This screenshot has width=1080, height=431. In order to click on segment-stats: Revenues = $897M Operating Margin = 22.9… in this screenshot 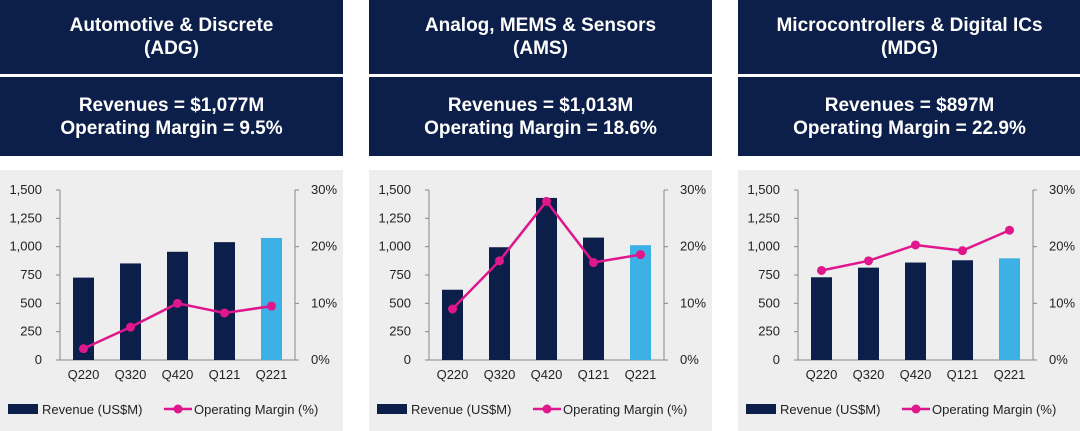, I will do `click(909, 116)`.